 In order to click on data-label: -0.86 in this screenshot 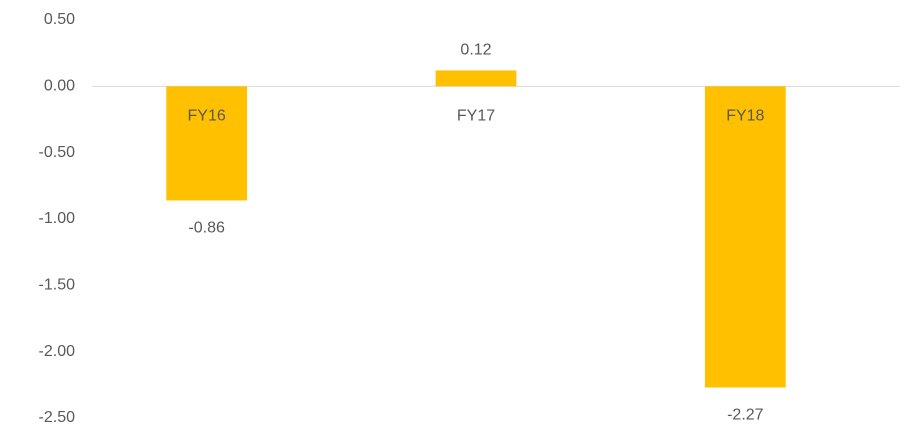, I will do `click(206, 228)`.